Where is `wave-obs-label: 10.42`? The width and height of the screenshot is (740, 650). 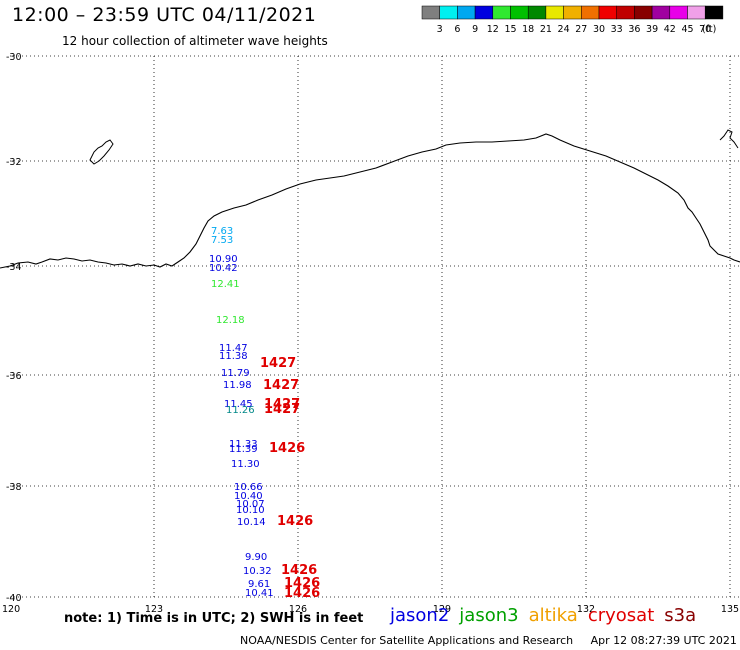
wave-obs-label: 10.42 is located at coordinates (223, 268).